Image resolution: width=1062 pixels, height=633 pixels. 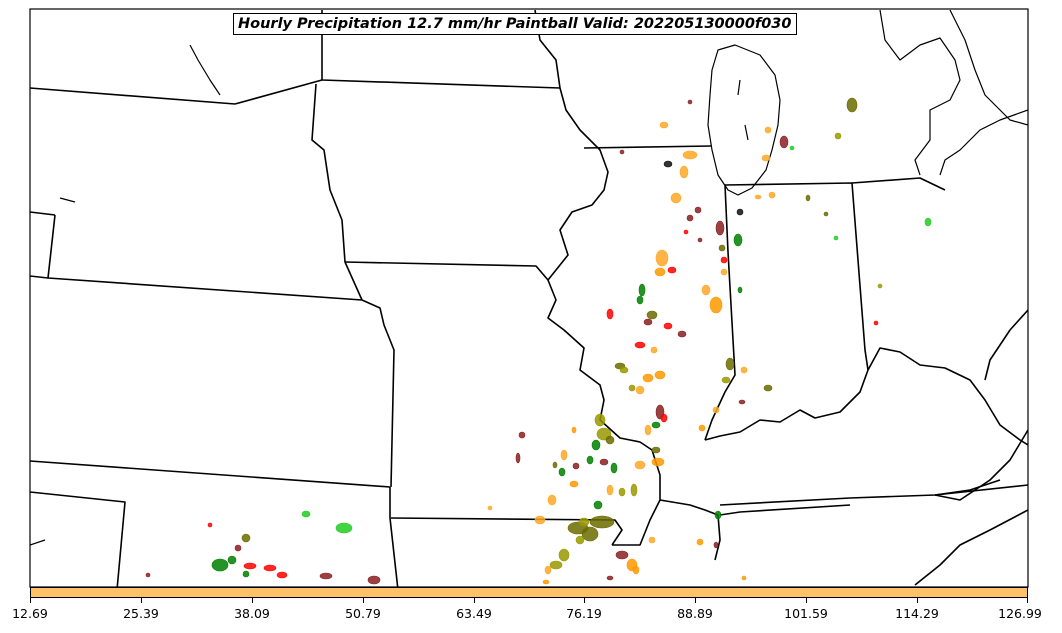 What do you see at coordinates (1020, 613) in the screenshot?
I see `colorbar-tick-label: 126.99` at bounding box center [1020, 613].